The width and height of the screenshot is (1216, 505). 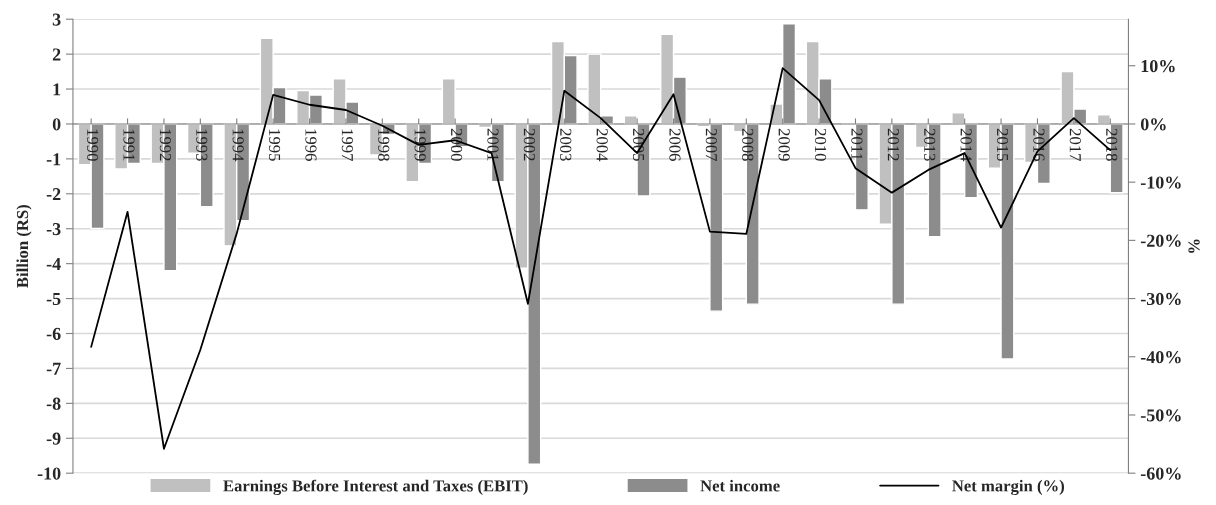 I want to click on x-tick-label: 2008, so click(x=748, y=144).